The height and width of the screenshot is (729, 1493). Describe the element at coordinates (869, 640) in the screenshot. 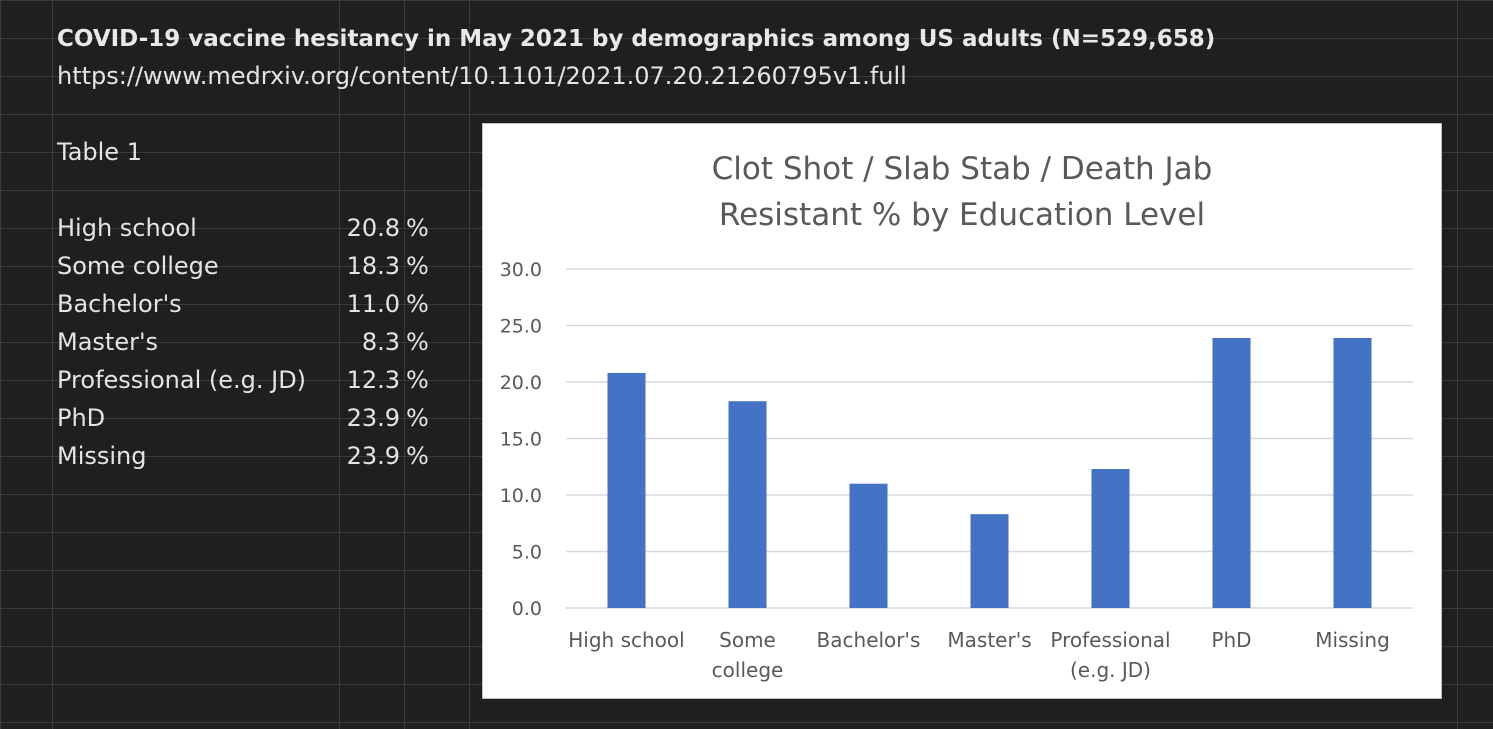

I see `x-tick-label: Bachelor's` at that location.